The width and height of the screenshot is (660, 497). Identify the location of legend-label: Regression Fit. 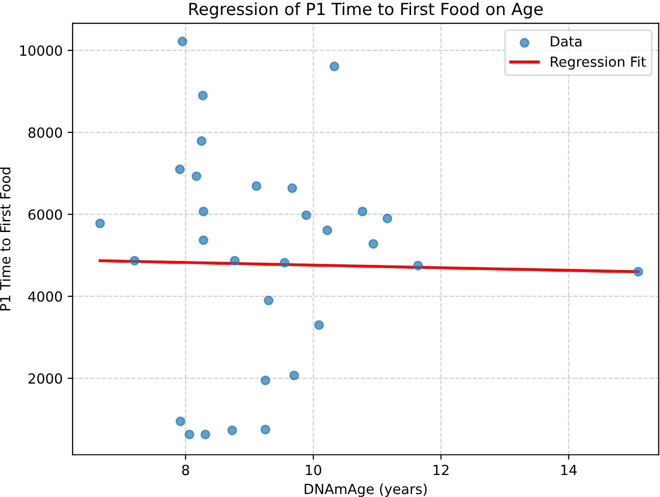
(598, 63).